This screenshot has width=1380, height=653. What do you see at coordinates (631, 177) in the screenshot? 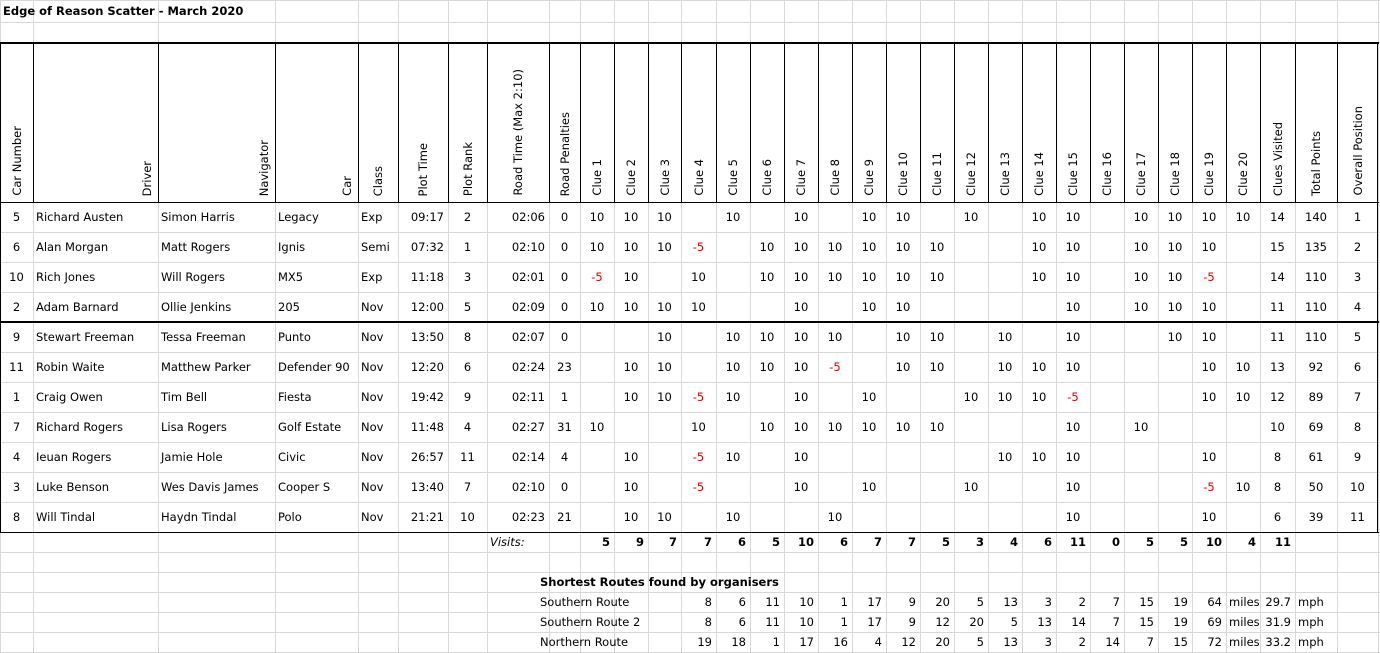
I see `header-text: Clue 2` at bounding box center [631, 177].